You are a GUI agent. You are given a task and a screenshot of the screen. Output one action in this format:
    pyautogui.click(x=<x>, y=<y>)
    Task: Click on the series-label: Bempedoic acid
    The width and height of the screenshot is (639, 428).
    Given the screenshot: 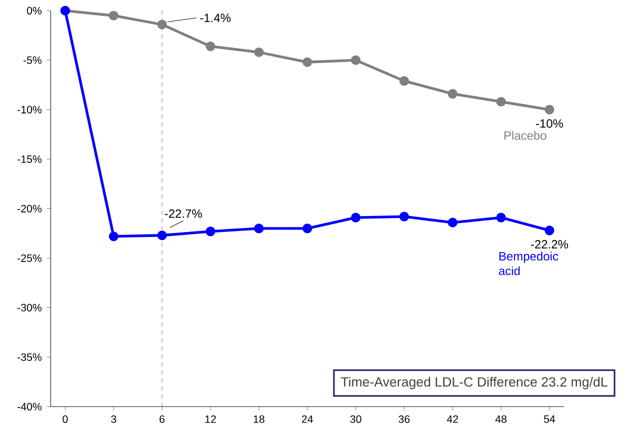 What is the action you would take?
    pyautogui.click(x=528, y=264)
    